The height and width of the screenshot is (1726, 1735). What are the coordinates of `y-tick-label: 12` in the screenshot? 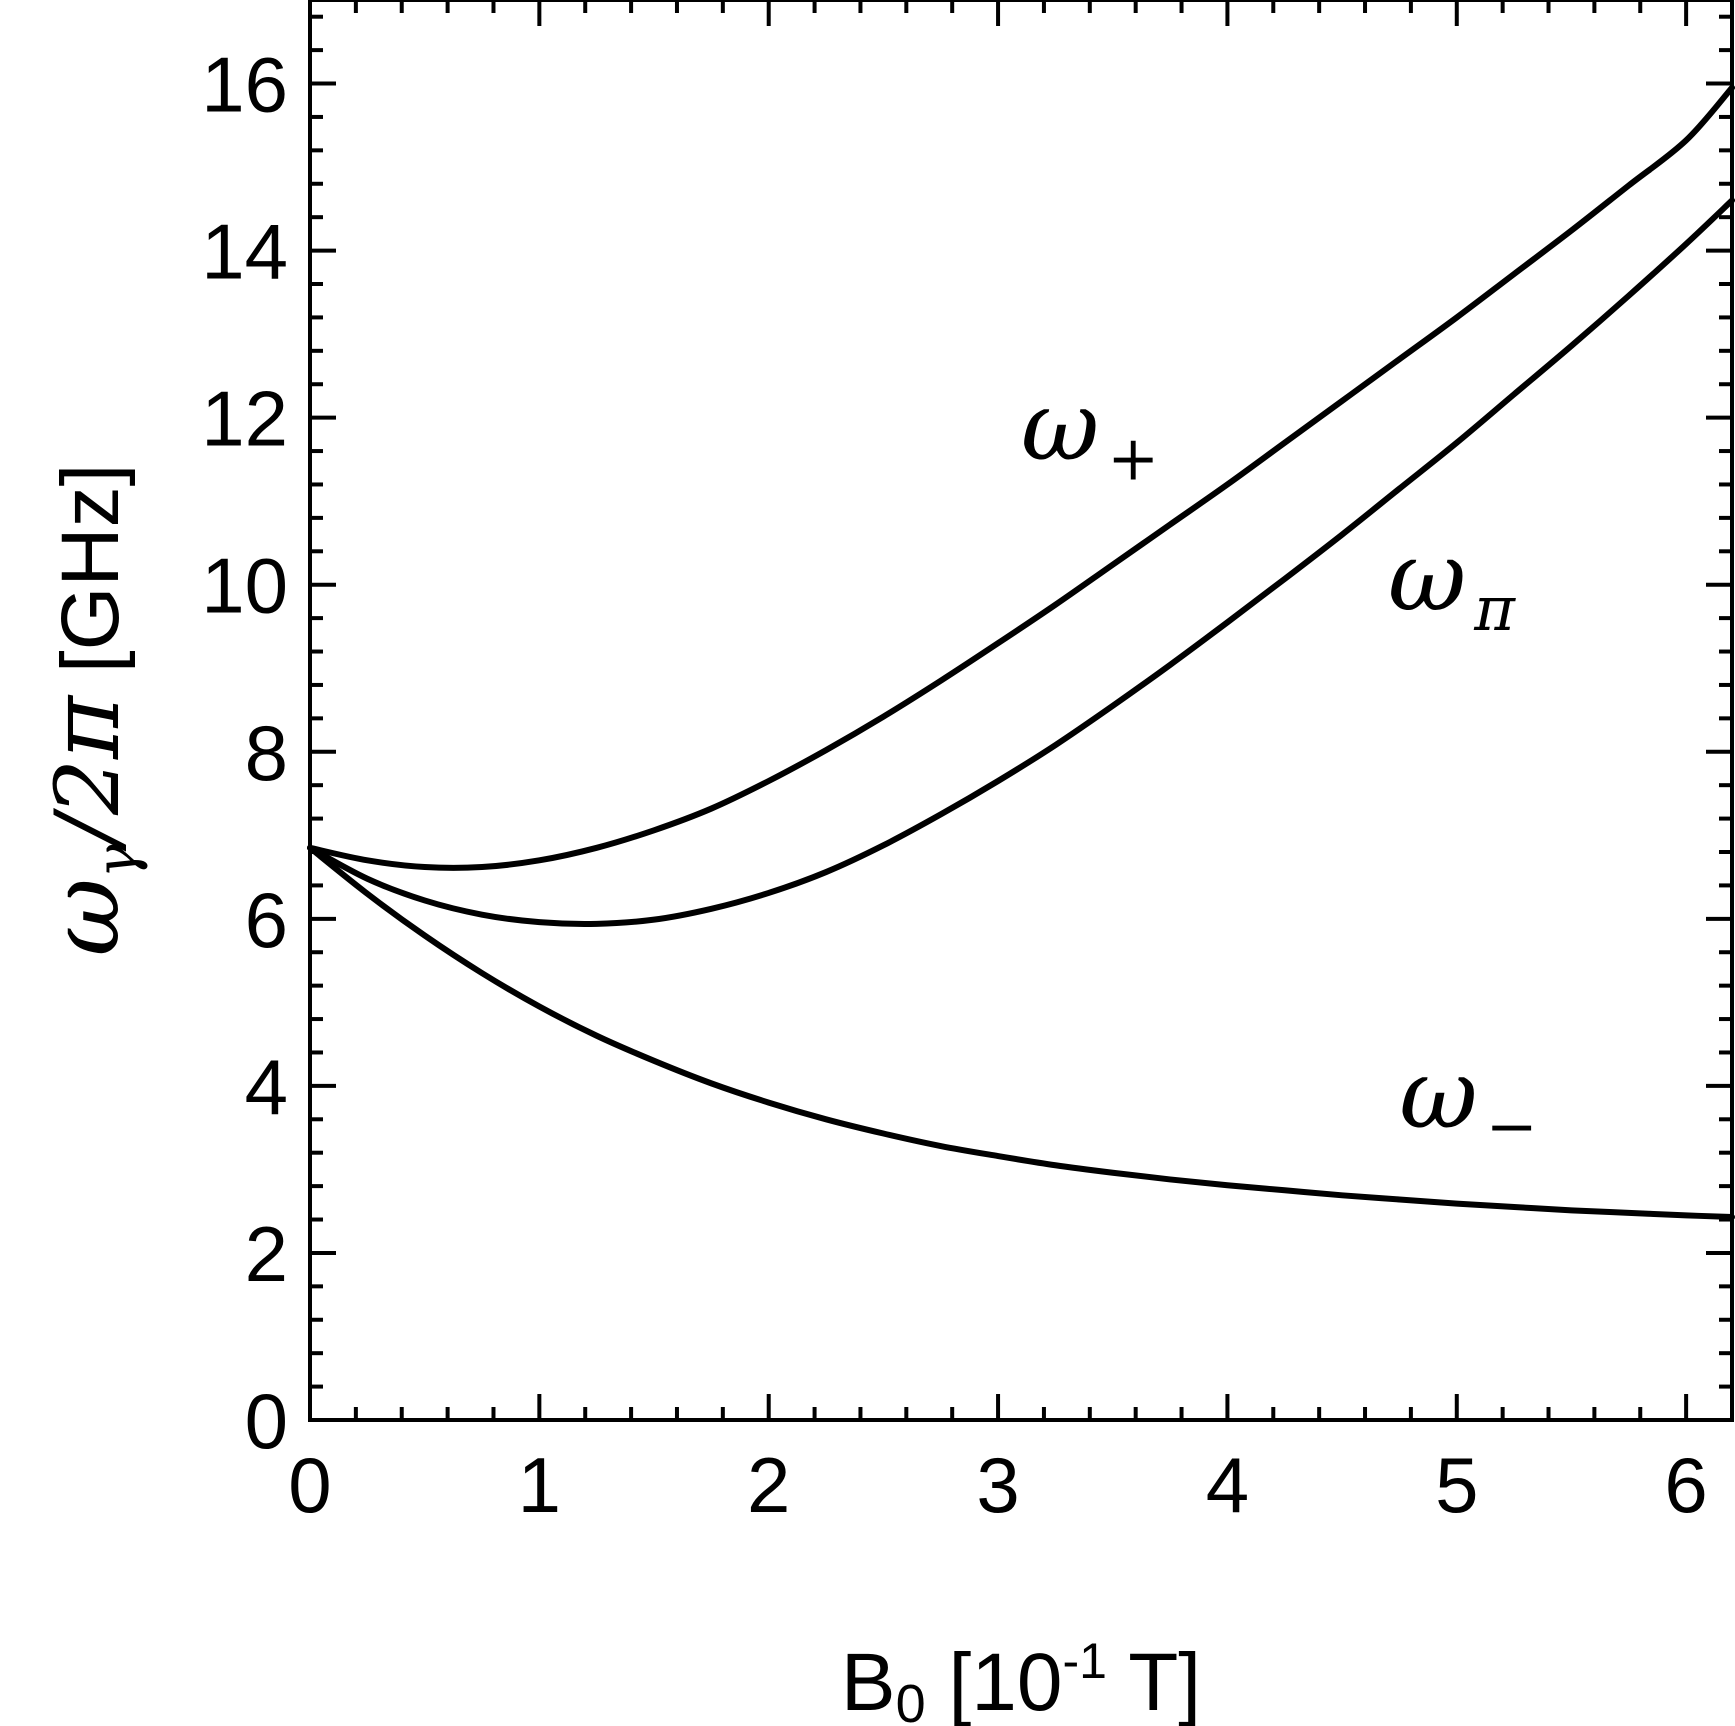 It's located at (244, 419).